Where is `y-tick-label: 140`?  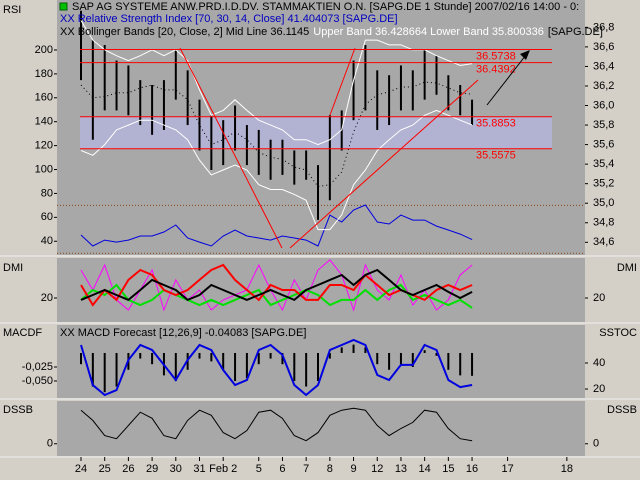 y-tick-label: 140 is located at coordinates (44, 122).